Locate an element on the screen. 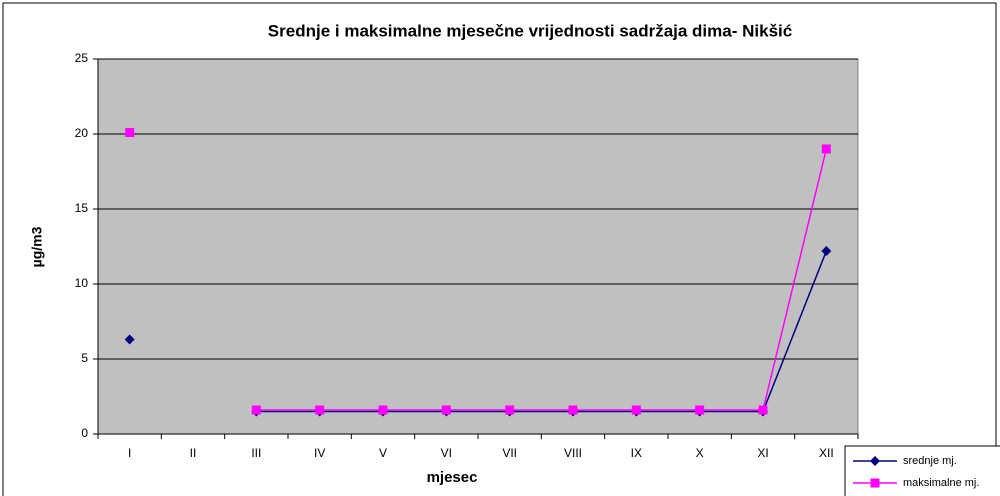 This screenshot has height=496, width=1000. x-tick-label: I is located at coordinates (129, 453).